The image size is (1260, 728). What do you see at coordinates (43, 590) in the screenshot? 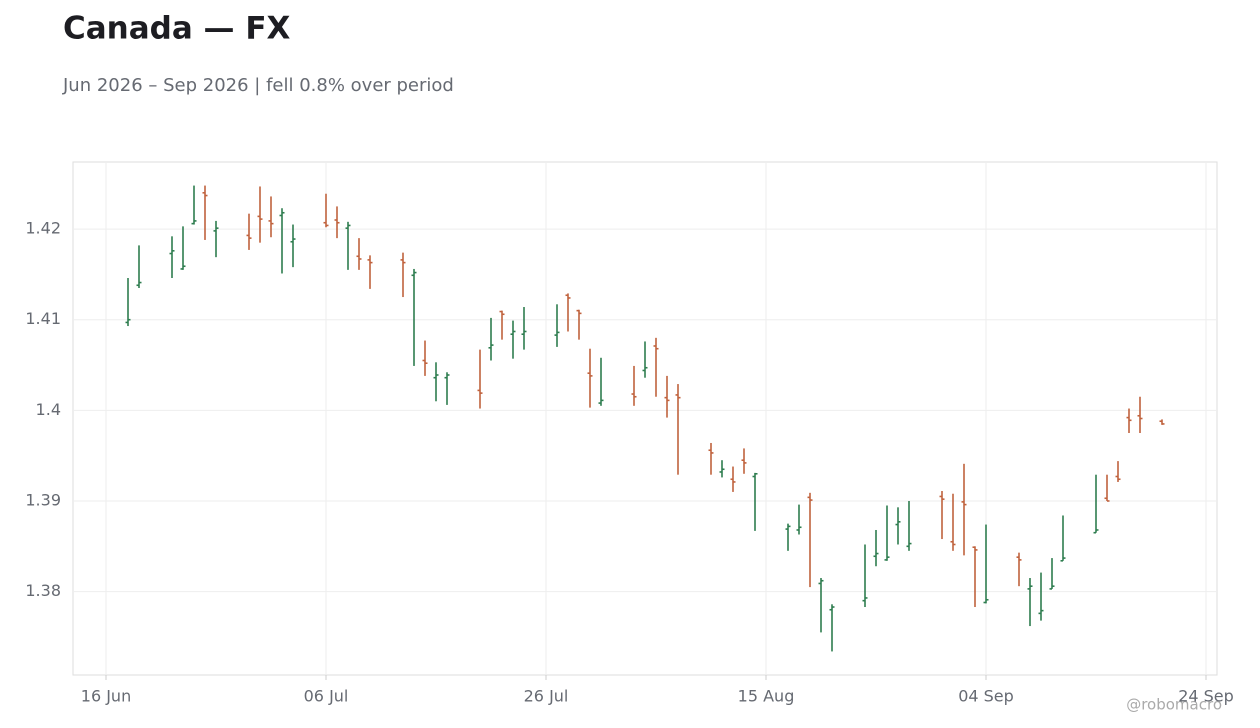
I see `y-tick-label: 1.38` at bounding box center [43, 590].